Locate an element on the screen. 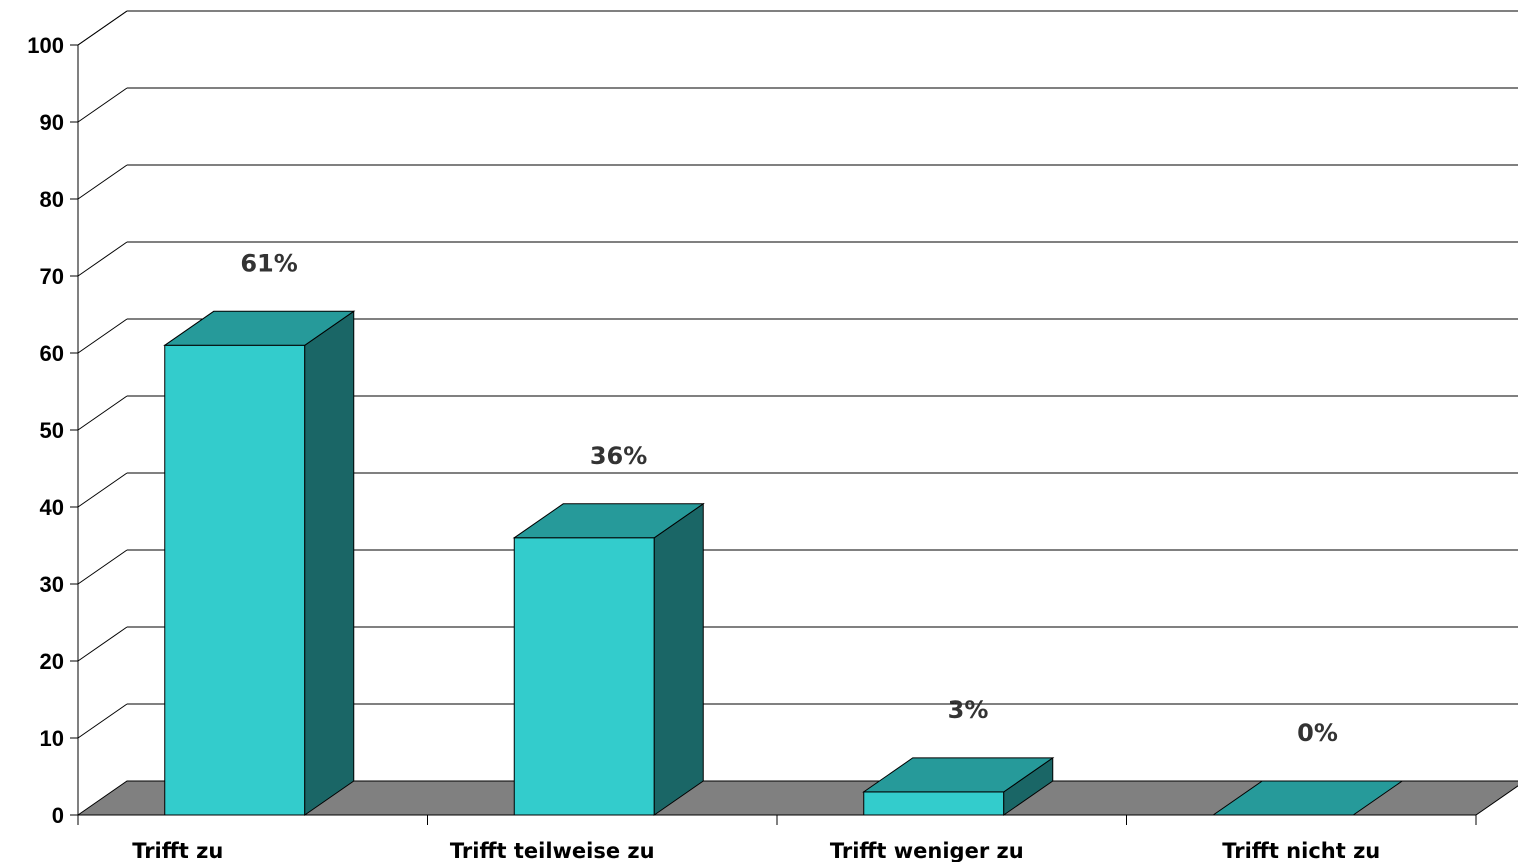 The width and height of the screenshot is (1518, 862). x-tick-label: Trifft weniger zu is located at coordinates (927, 850).